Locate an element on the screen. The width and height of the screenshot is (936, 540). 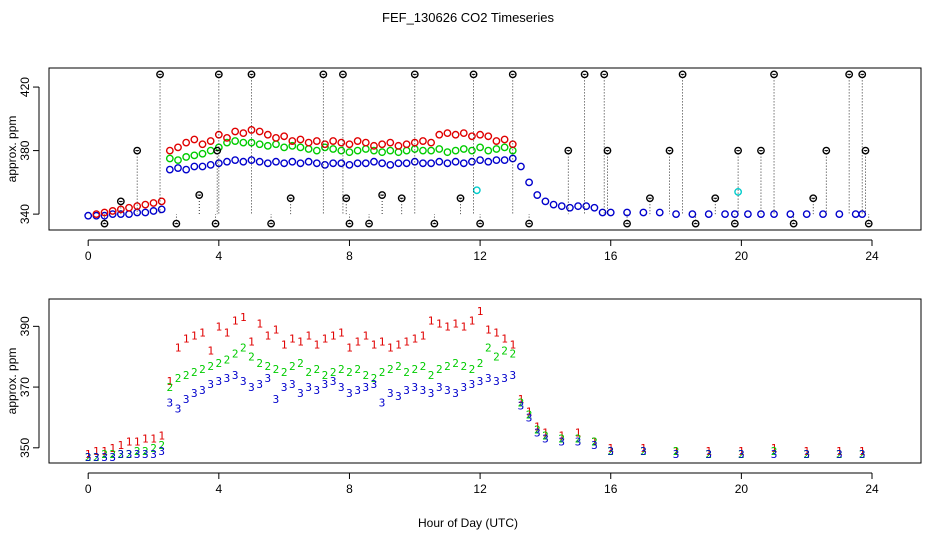
x-tick-label: 12 is located at coordinates (480, 256).